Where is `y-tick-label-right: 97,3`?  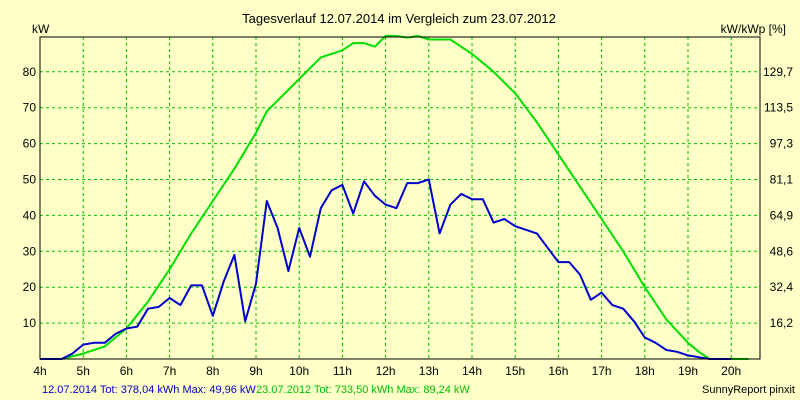
y-tick-label-right: 97,3 is located at coordinates (782, 144).